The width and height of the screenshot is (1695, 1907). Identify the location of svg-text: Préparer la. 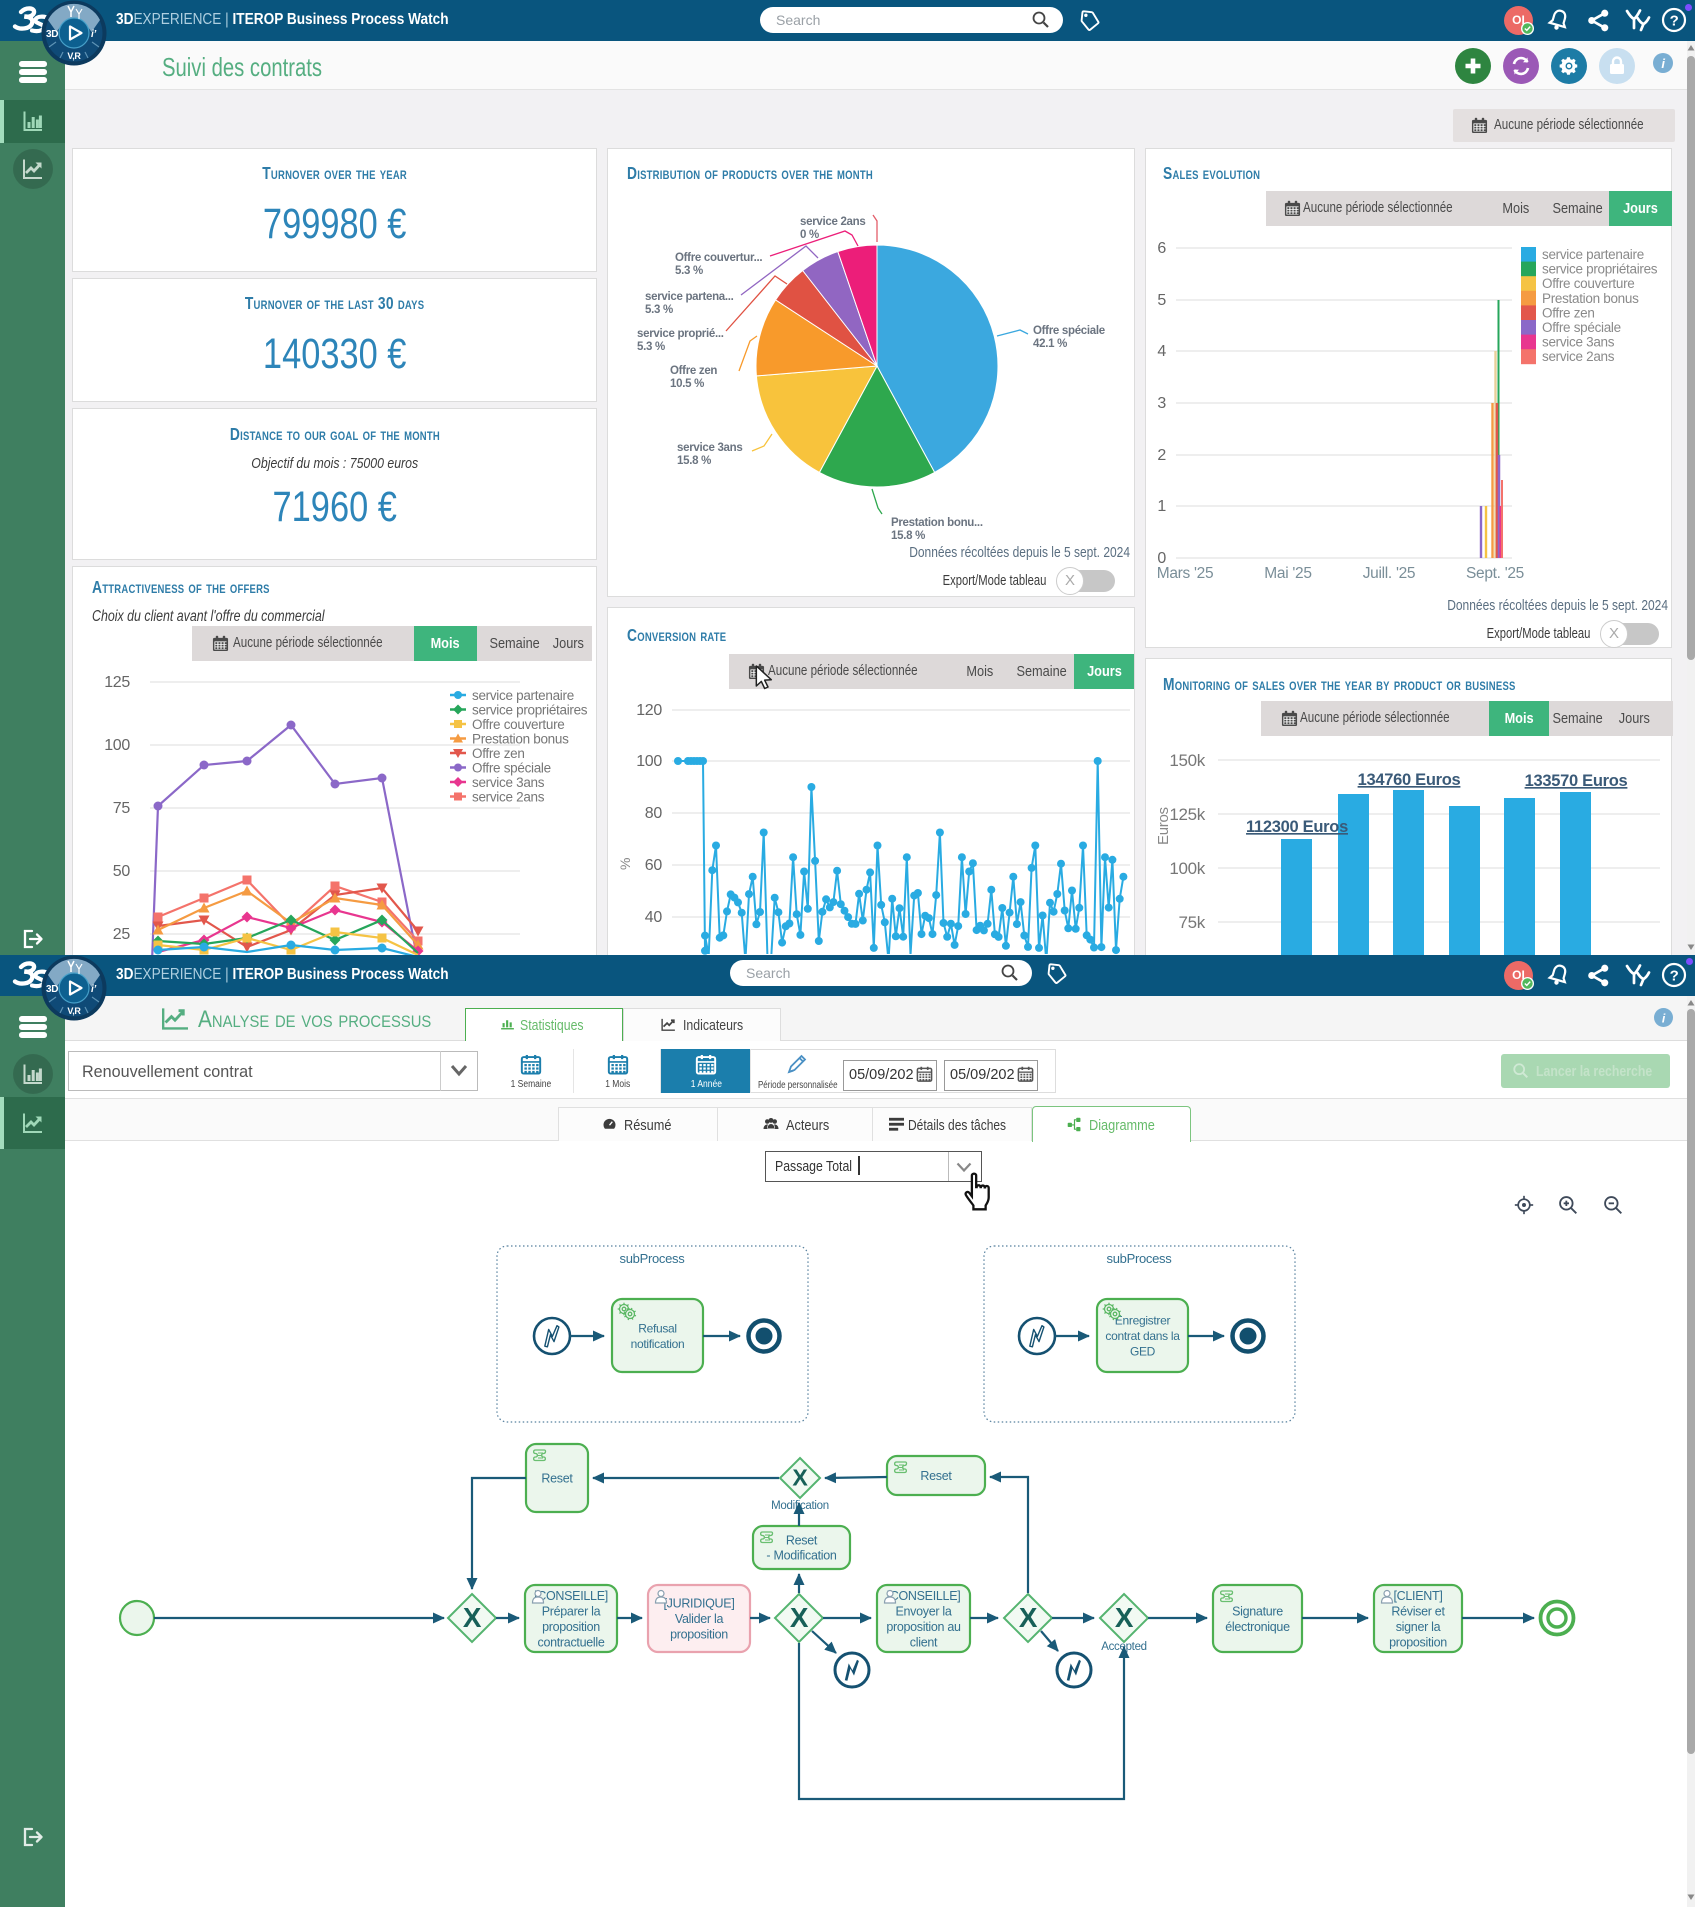
(571, 1611).